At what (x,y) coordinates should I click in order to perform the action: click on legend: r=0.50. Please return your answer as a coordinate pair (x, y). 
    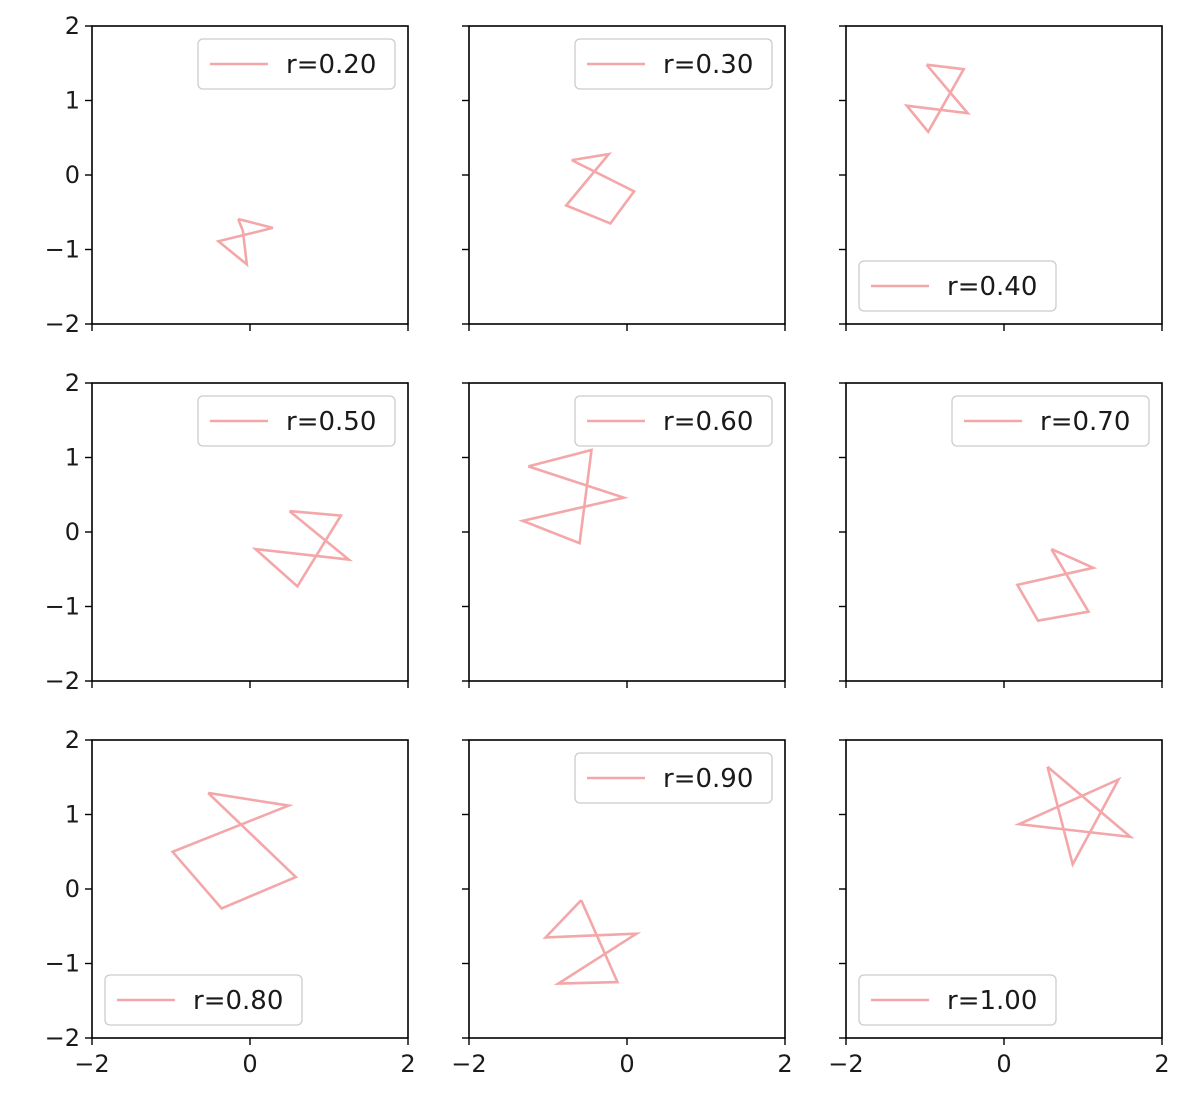
    Looking at the image, I should click on (296, 421).